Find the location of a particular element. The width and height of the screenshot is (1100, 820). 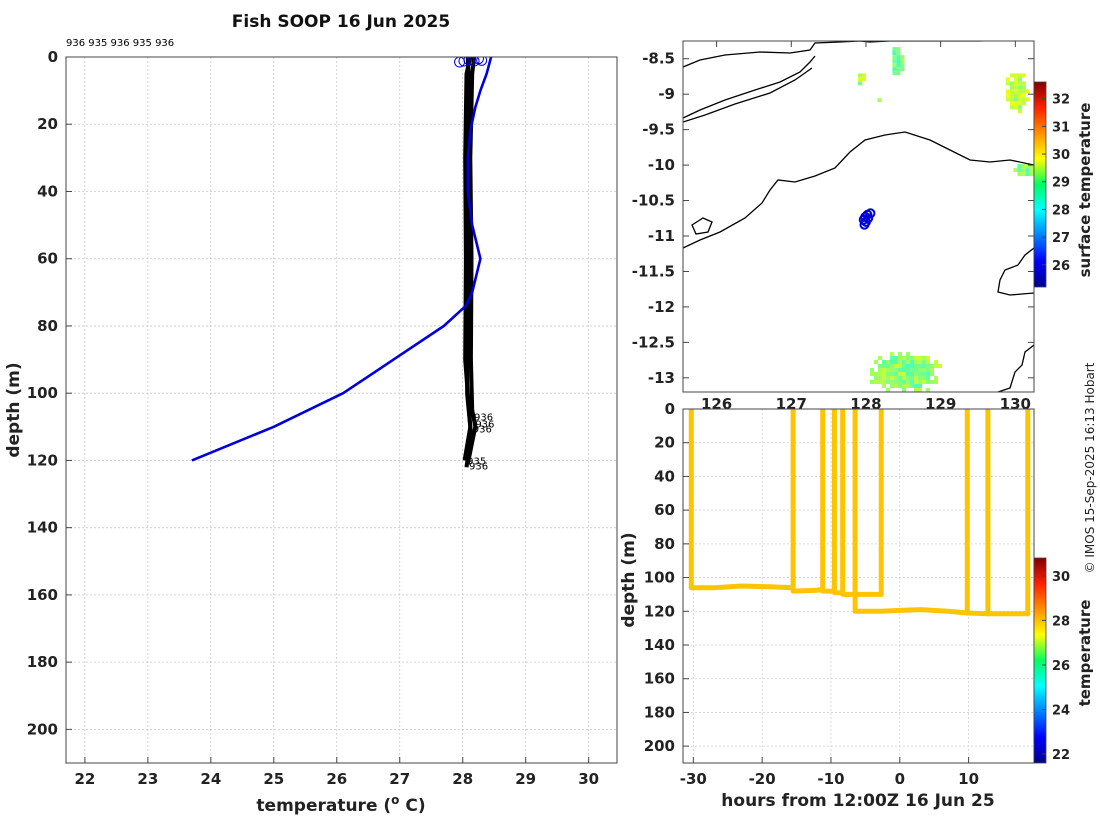

map-x-tick-label: 126 is located at coordinates (716, 404).